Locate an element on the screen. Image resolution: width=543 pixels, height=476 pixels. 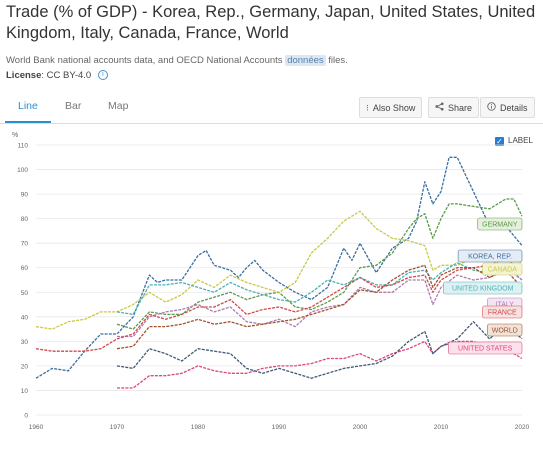
x-tick-label: 1970 is located at coordinates (117, 427).